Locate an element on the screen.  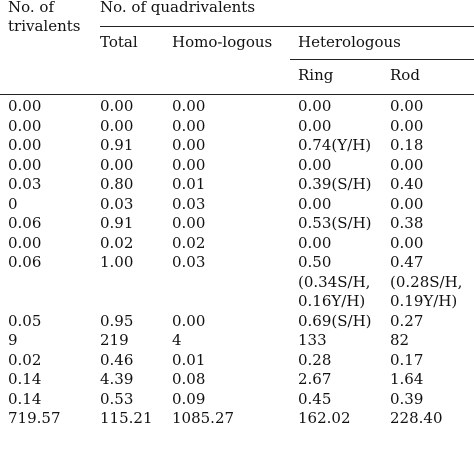
cell-rod: 0.40 is located at coordinates (406, 185).